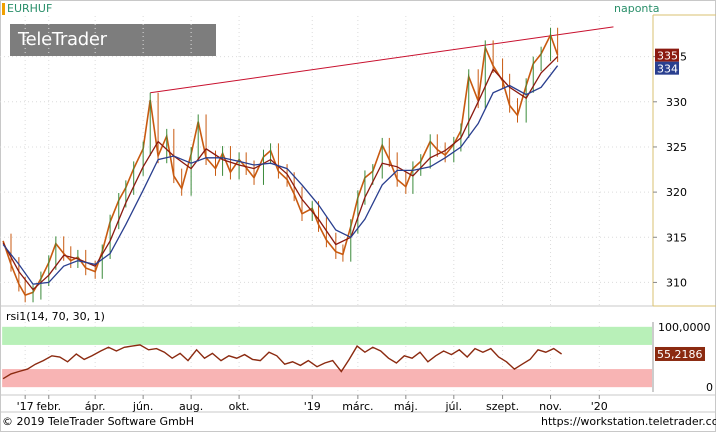  Describe the element at coordinates (191, 406) in the screenshot. I see `x-tick-label: aug.` at that location.